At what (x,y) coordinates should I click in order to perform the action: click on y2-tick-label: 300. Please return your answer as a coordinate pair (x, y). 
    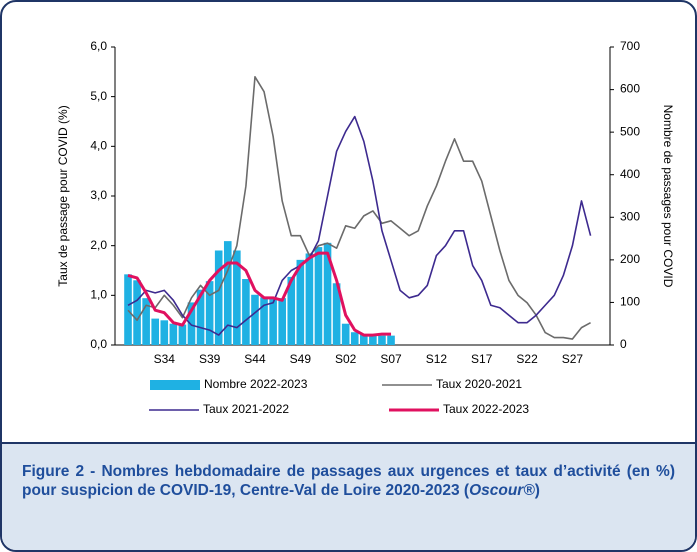
    Looking at the image, I should click on (630, 216).